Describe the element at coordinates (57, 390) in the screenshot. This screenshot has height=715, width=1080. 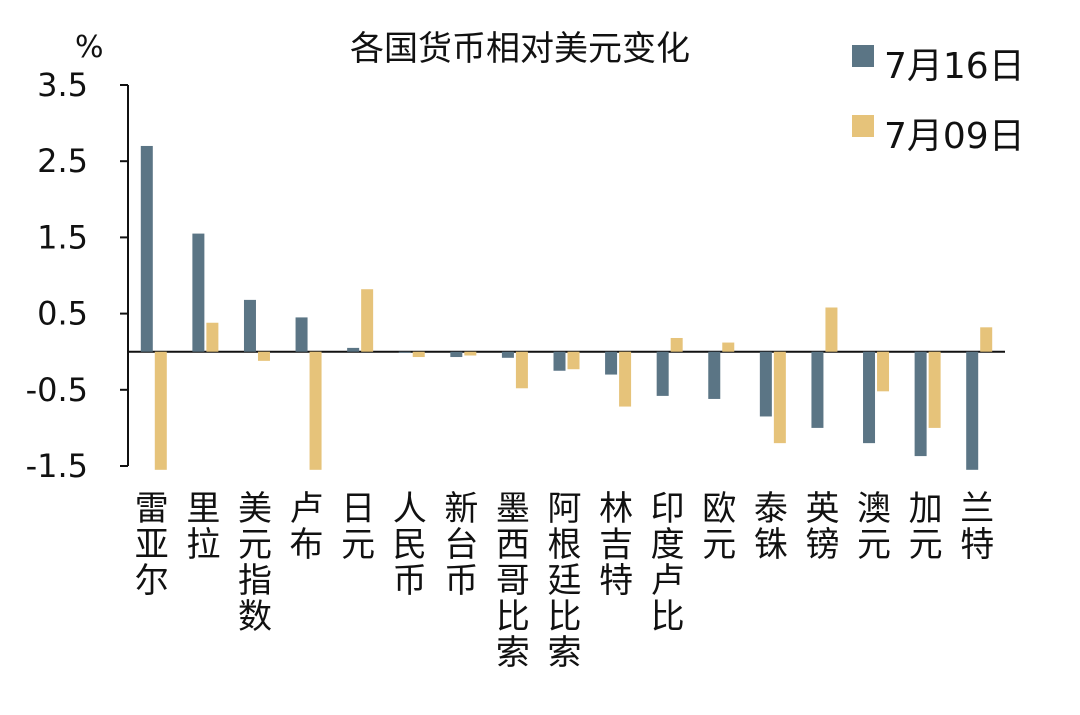
I see `y-tick-label: -0.5` at that location.